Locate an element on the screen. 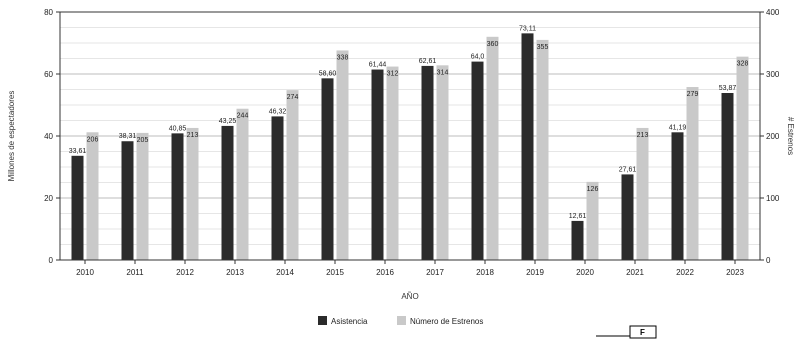 Image resolution: width=807 pixels, height=340 pixels. data-label-asistencia: 38,31 is located at coordinates (128, 136).